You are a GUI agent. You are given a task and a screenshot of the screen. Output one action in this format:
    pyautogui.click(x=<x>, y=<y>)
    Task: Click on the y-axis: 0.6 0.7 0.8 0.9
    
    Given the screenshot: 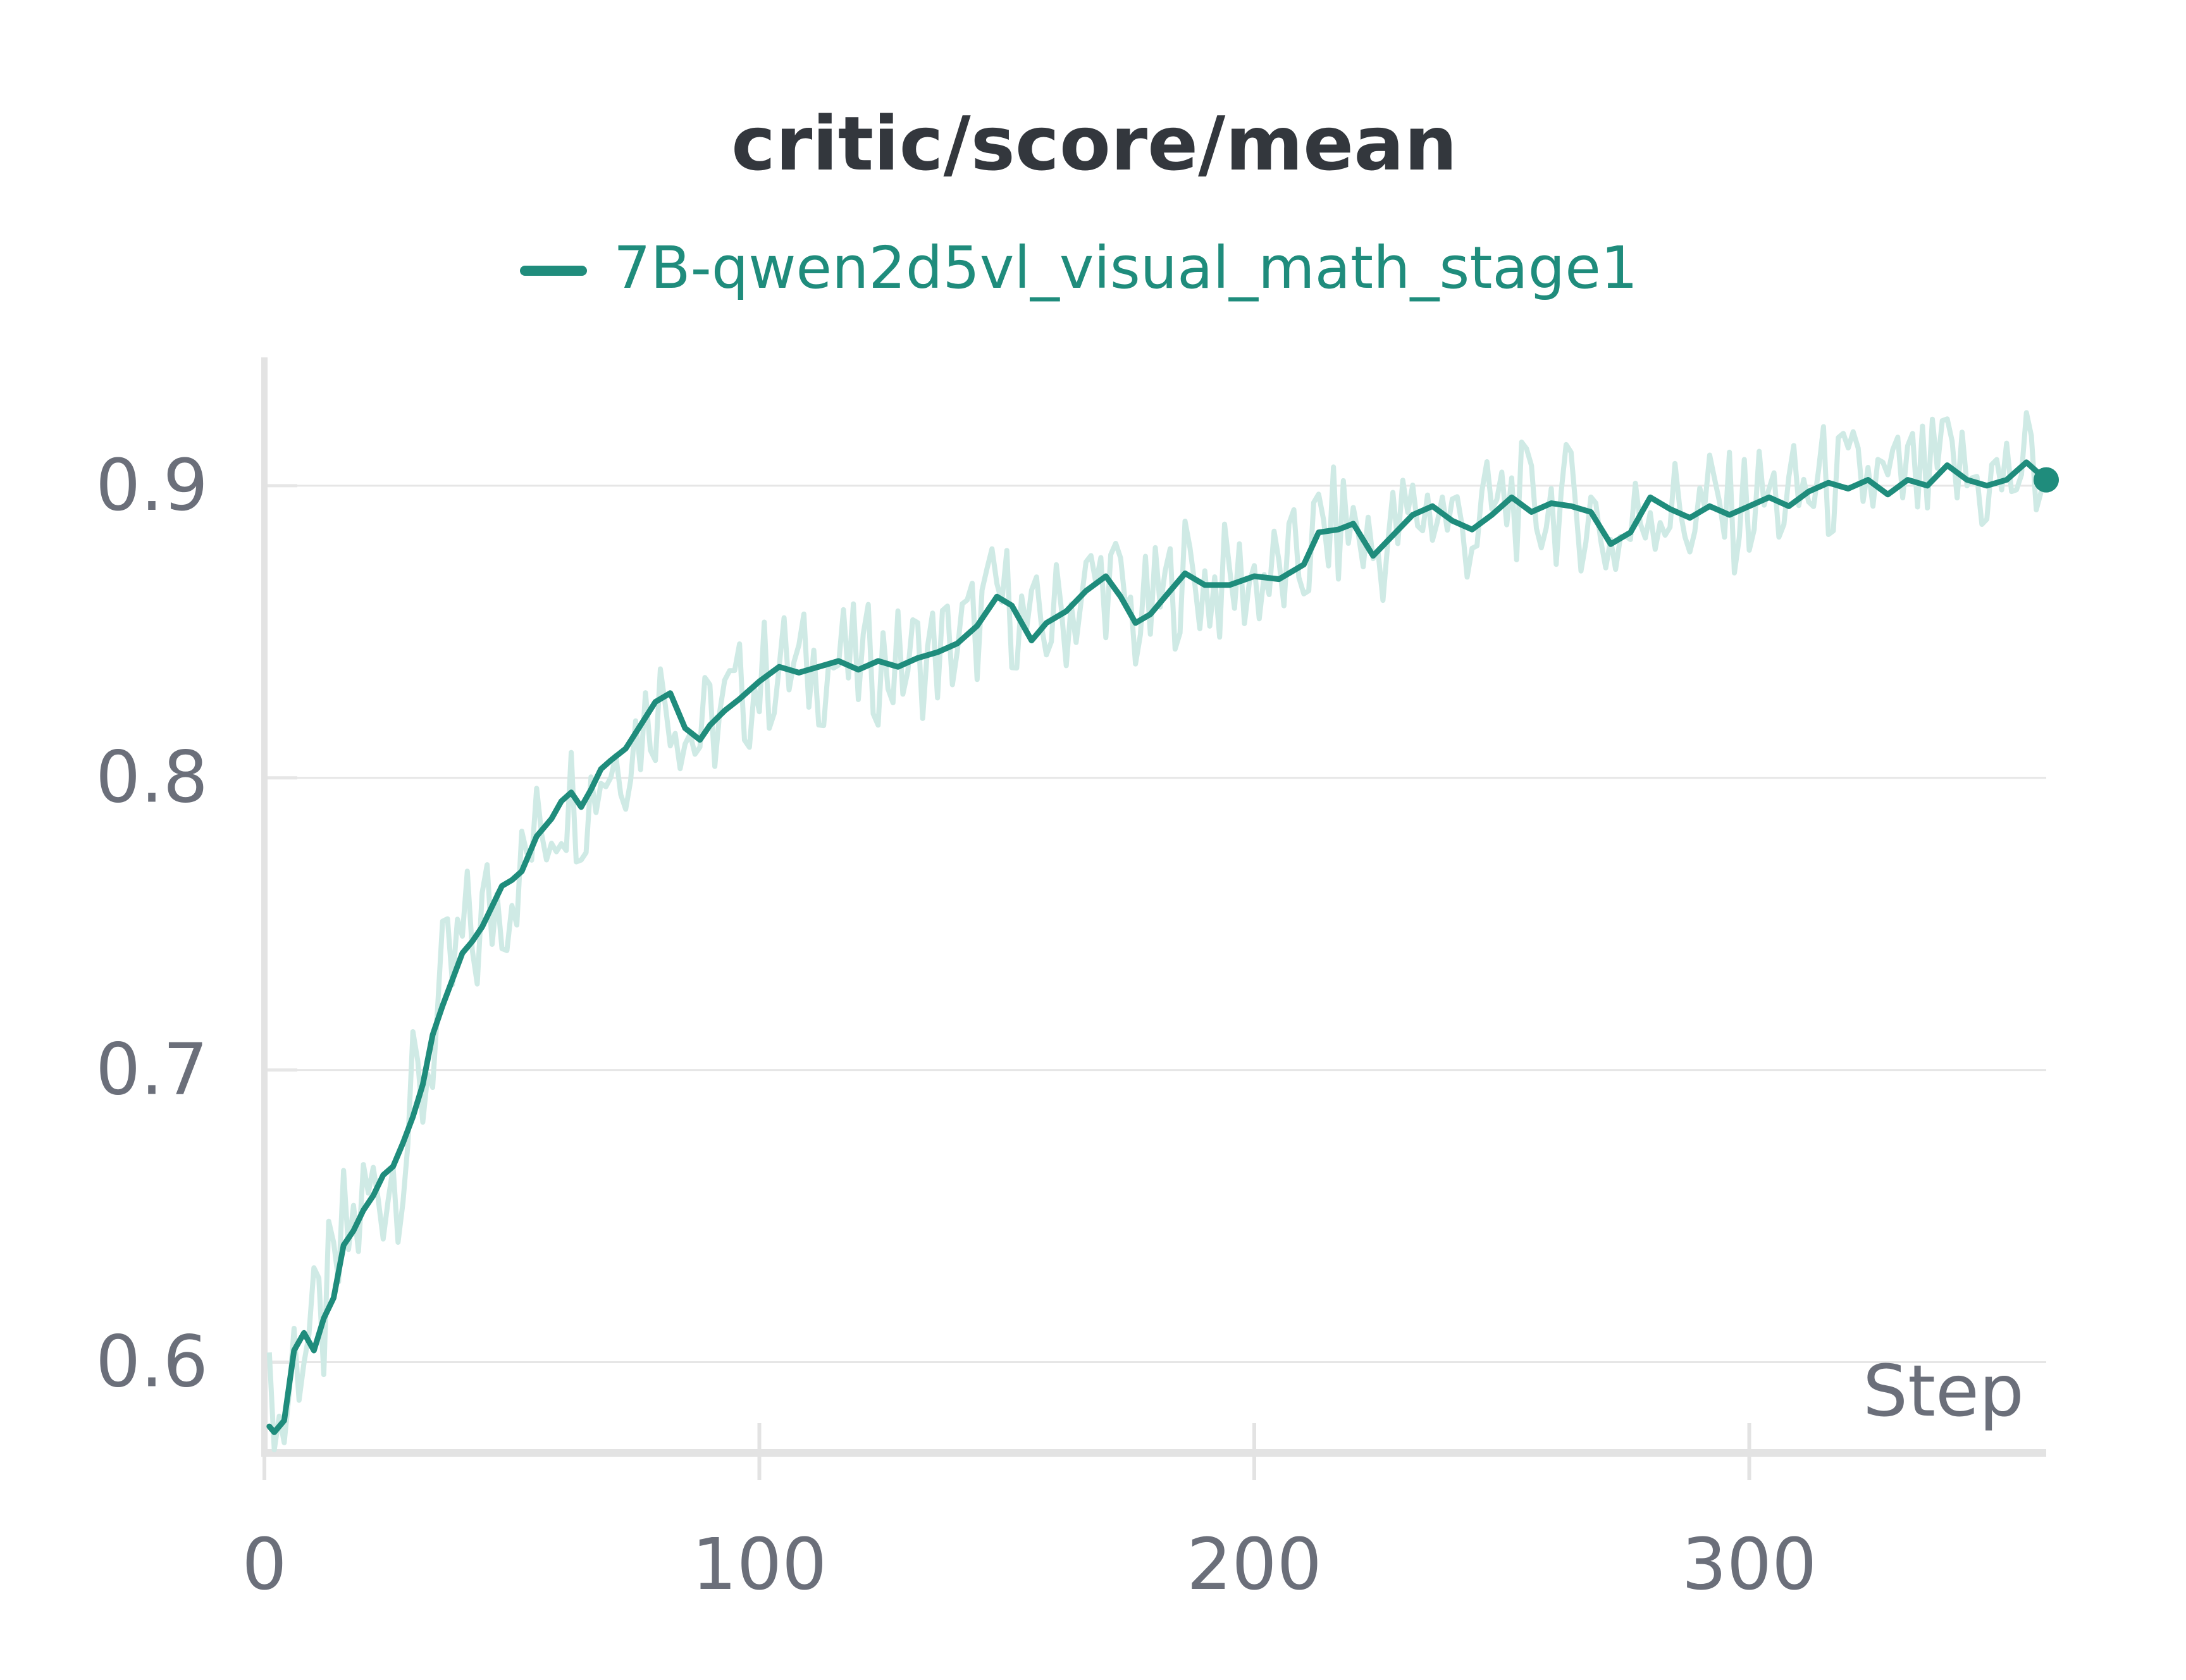 What is the action you would take?
    pyautogui.click(x=196, y=906)
    